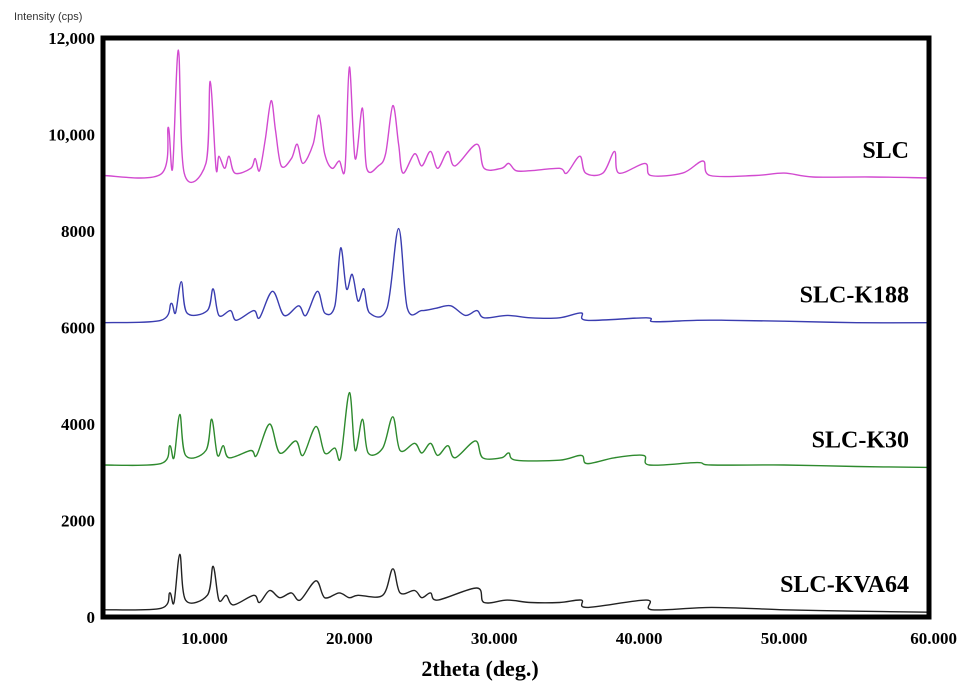 The width and height of the screenshot is (959, 686). I want to click on y-tick-label: 0, so click(91, 617).